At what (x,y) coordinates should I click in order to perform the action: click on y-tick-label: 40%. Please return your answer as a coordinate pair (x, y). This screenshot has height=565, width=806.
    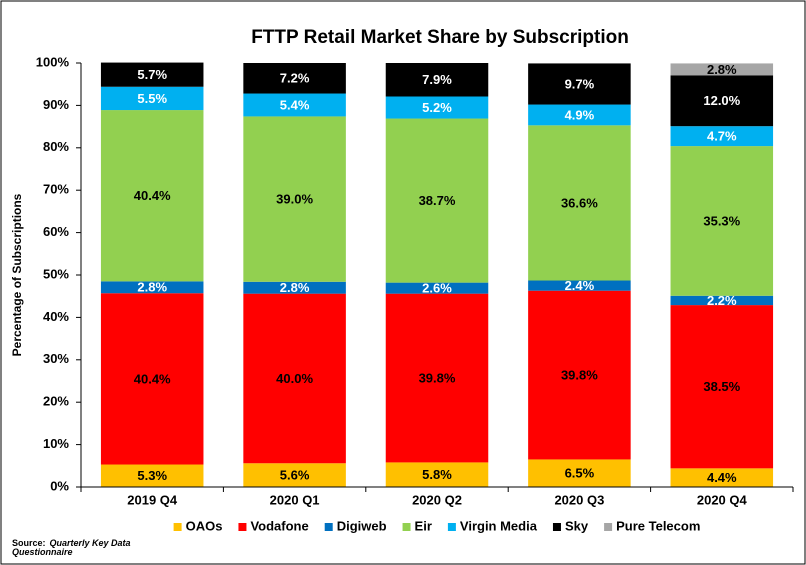
    Looking at the image, I should click on (56, 316).